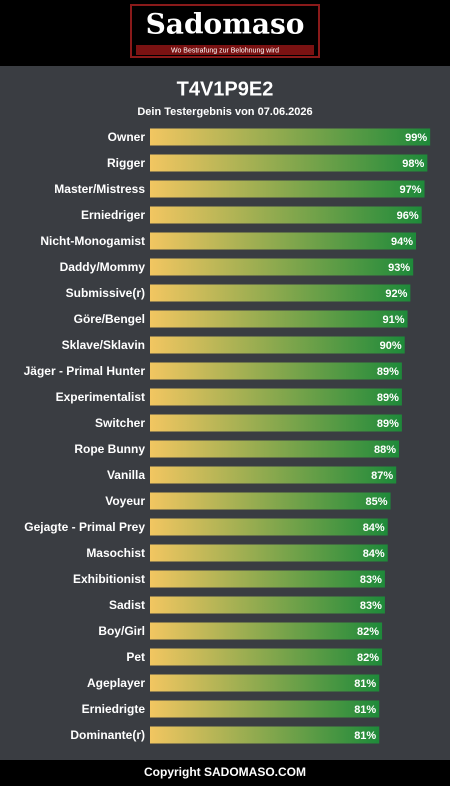 Image resolution: width=450 pixels, height=786 pixels. I want to click on value-label: 97%, so click(410, 190).